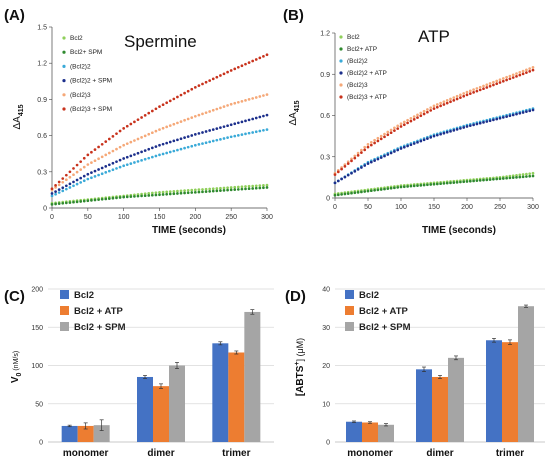  What do you see at coordinates (100, 327) in the screenshot?
I see `legend-label: Bcl2 + SPM` at bounding box center [100, 327].